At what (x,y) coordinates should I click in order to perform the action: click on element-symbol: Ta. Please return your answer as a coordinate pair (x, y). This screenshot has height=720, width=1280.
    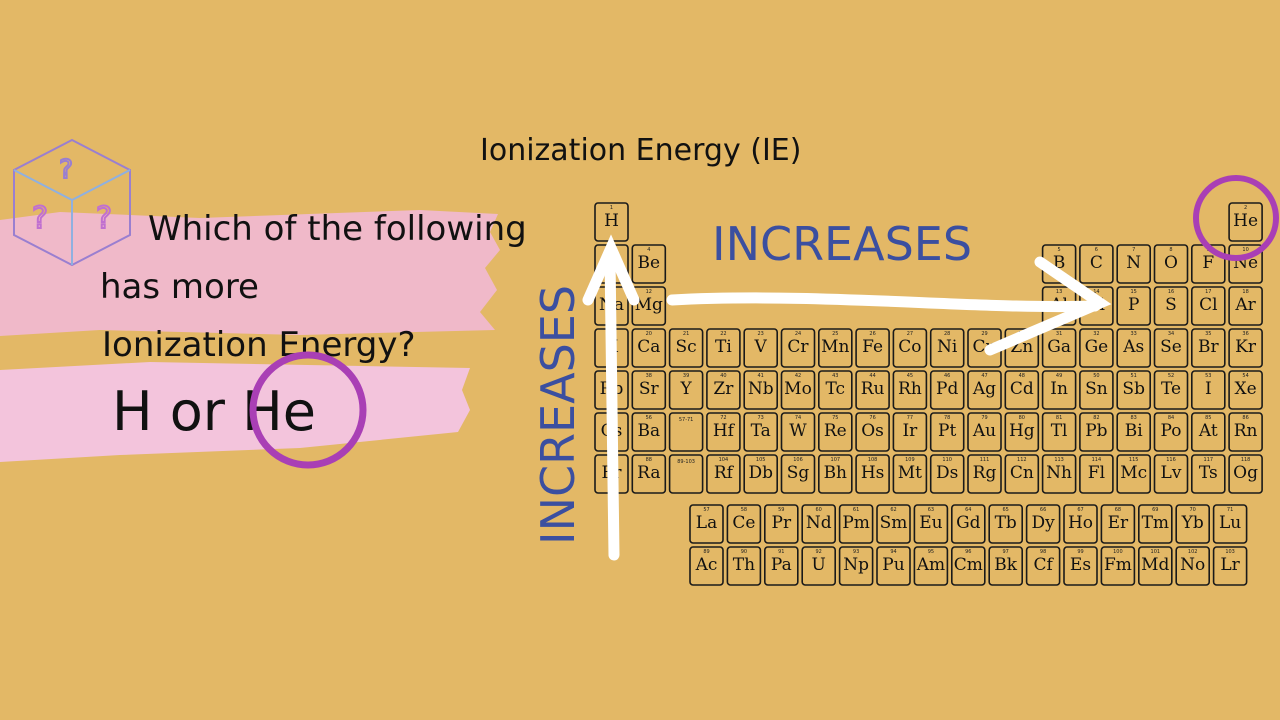
    Looking at the image, I should click on (761, 431).